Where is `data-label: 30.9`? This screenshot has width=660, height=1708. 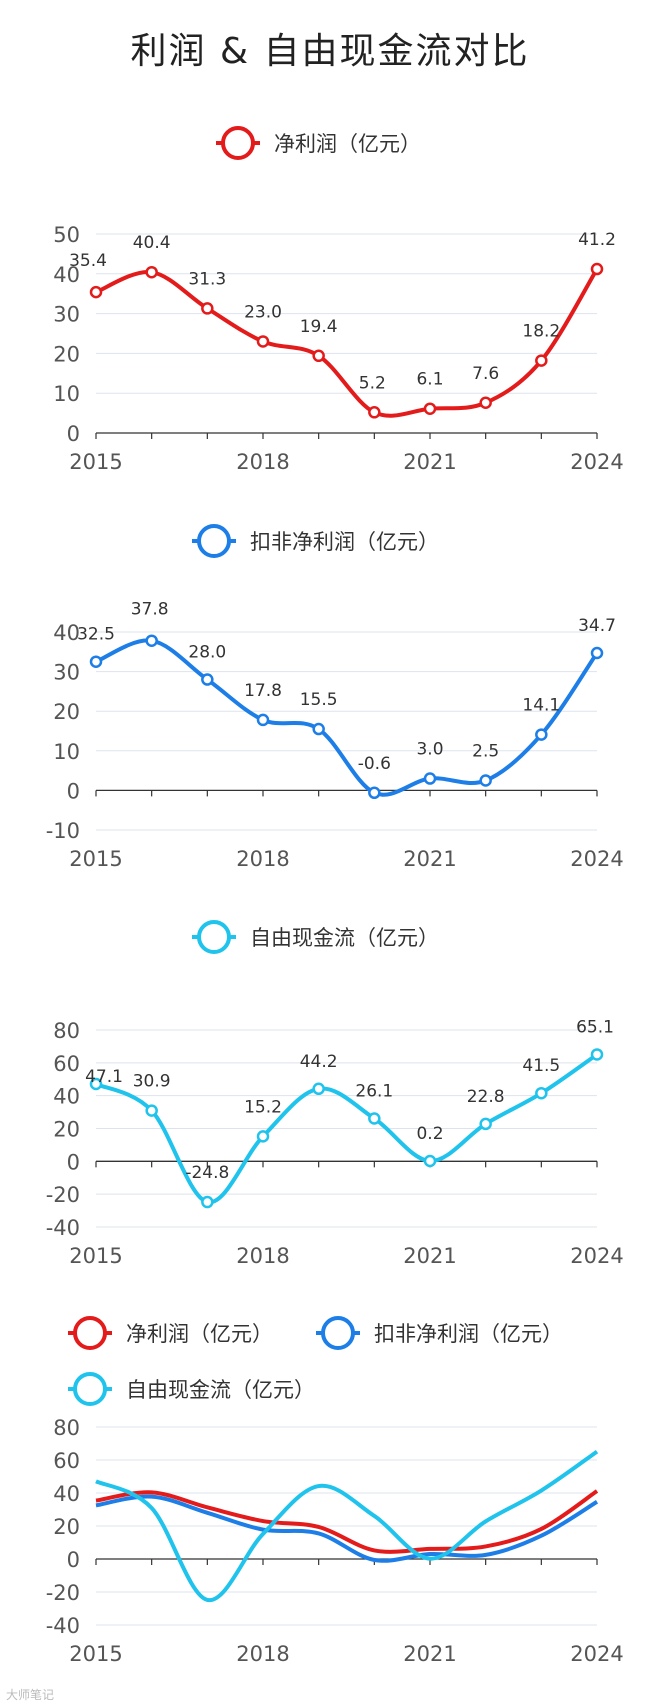 data-label: 30.9 is located at coordinates (152, 1082).